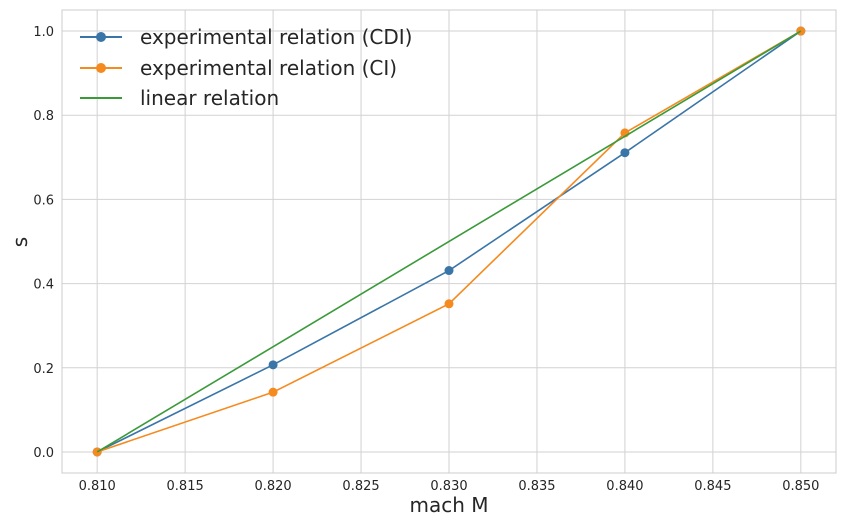 Image resolution: width=847 pixels, height=526 pixels. What do you see at coordinates (43, 32) in the screenshot?
I see `y-tick-label: 1.0` at bounding box center [43, 32].